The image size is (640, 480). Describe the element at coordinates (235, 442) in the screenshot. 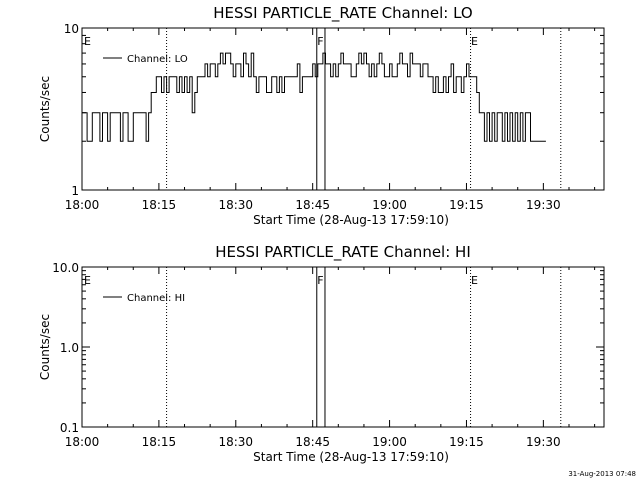

I see `chart2-x-tick-label: 18:30` at that location.